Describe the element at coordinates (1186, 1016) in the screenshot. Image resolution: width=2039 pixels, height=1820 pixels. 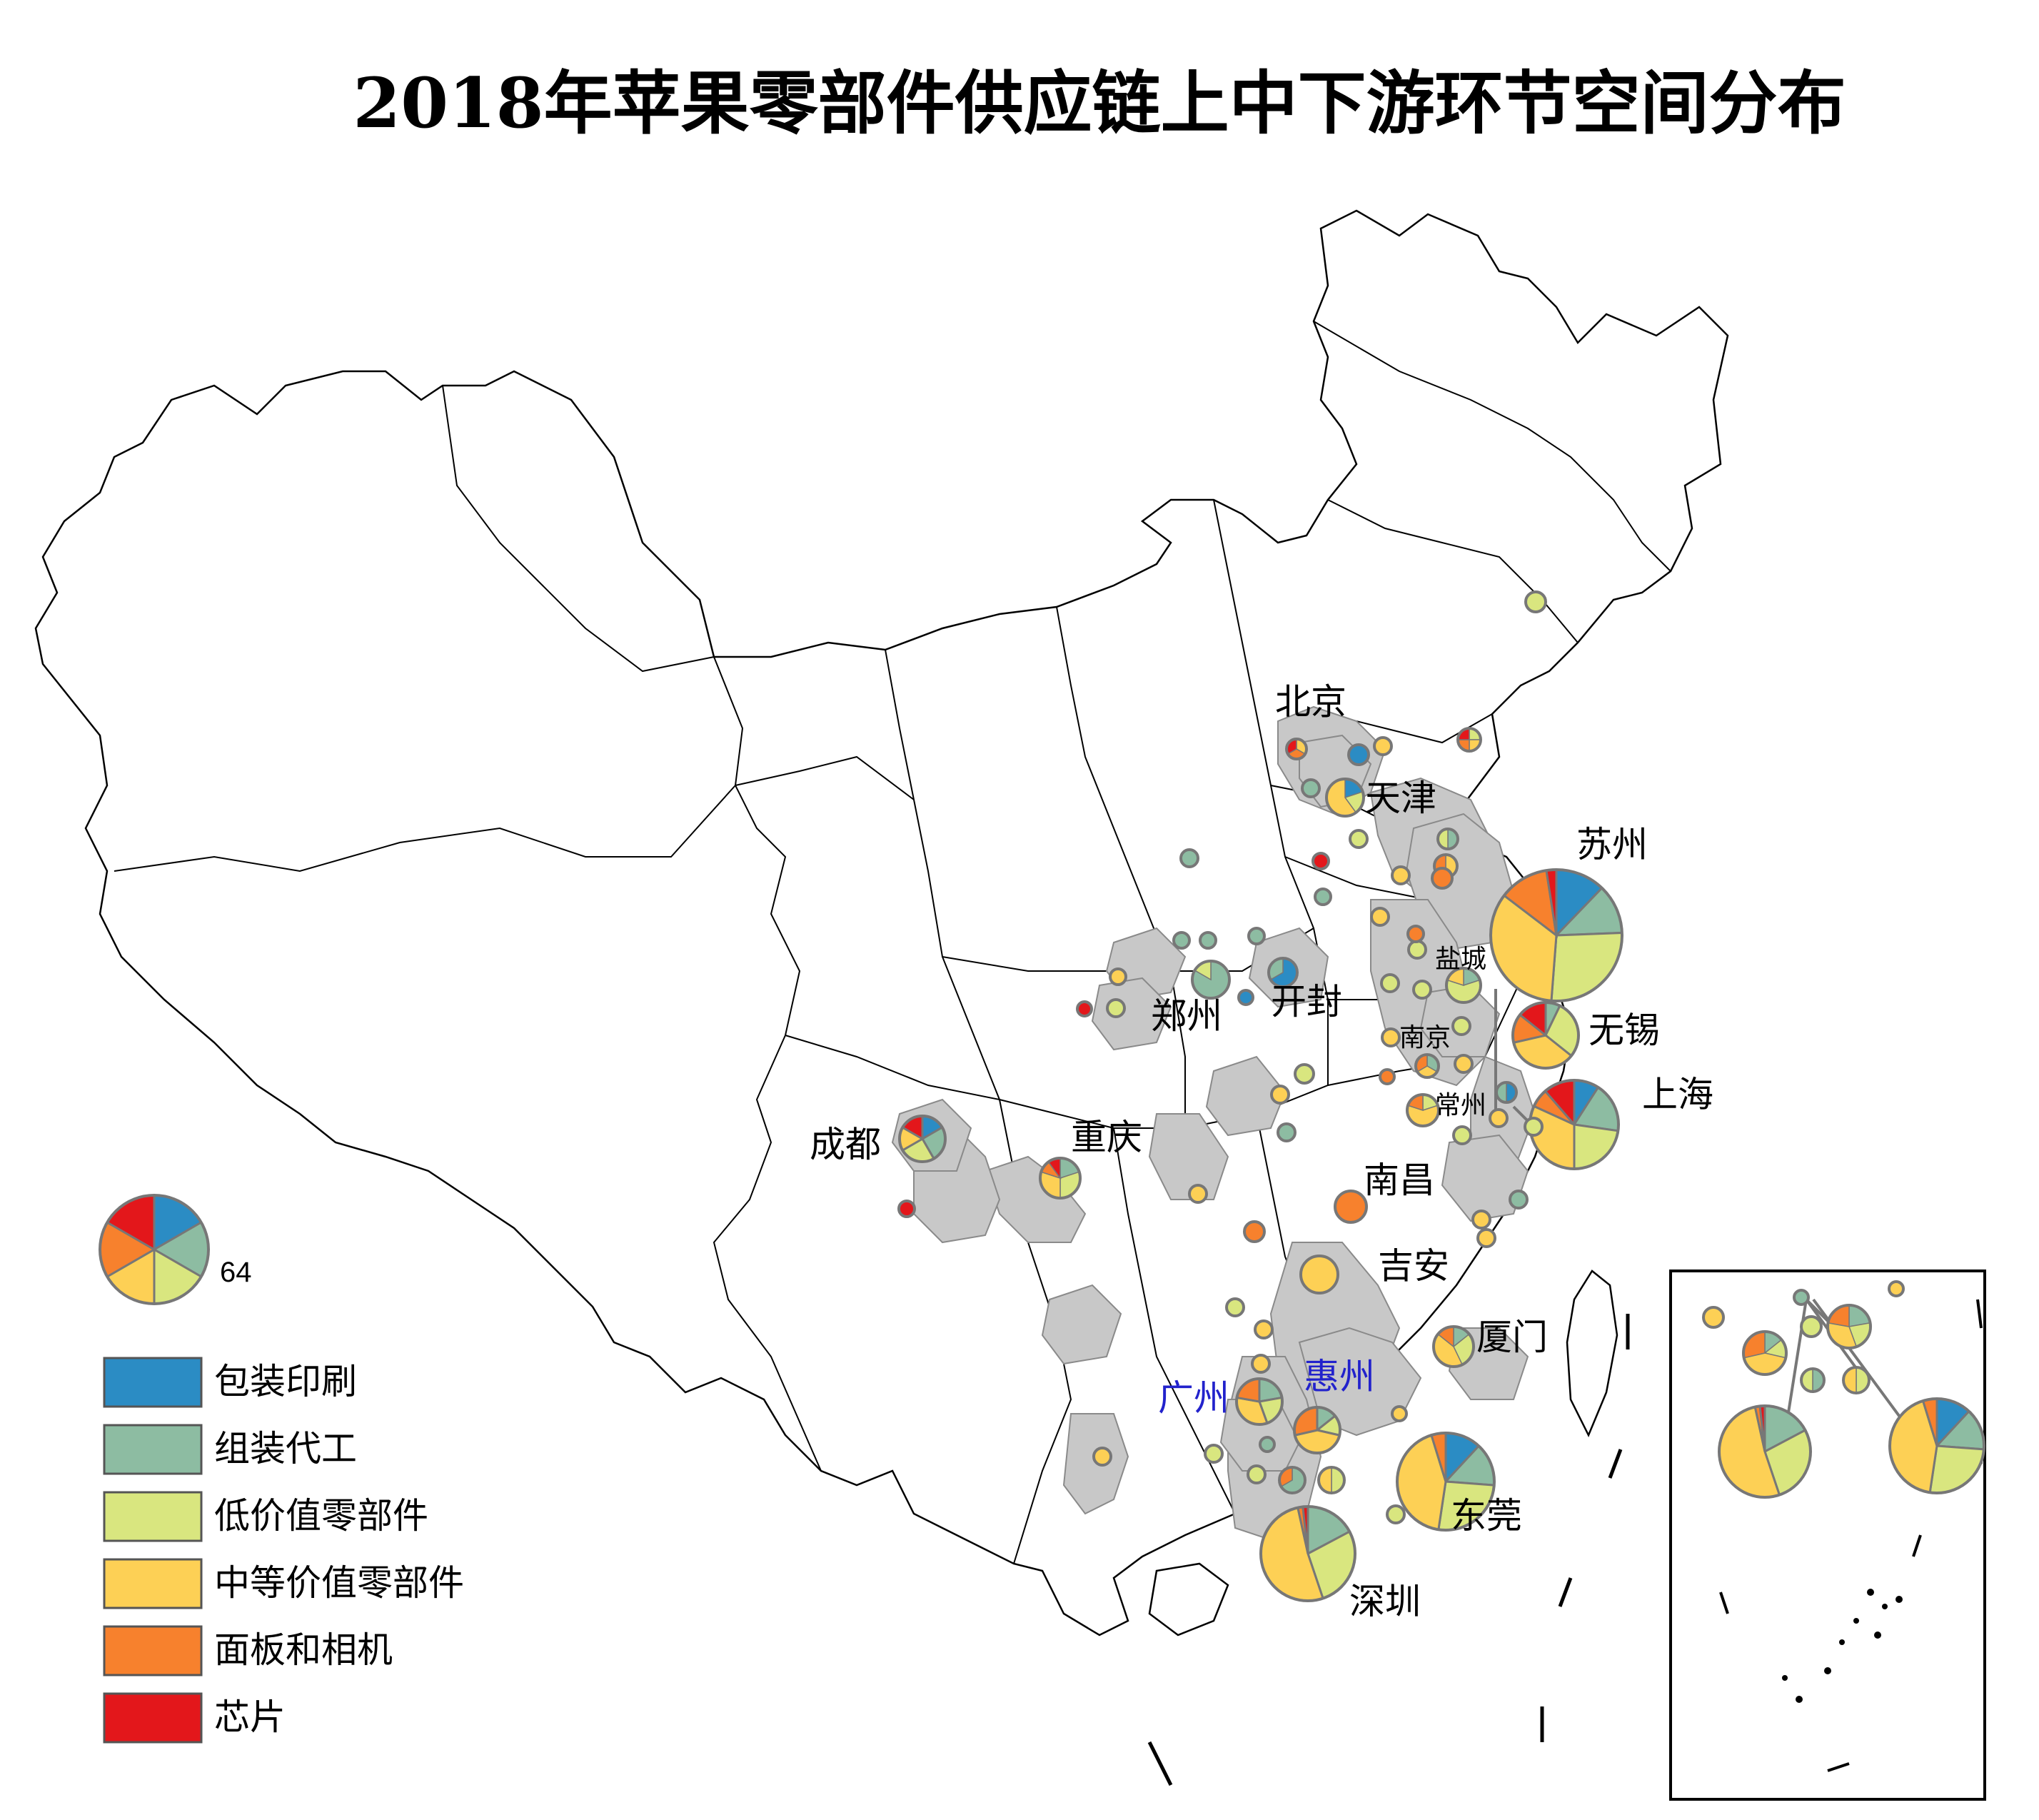
I see `label-zhengzhou: 郑州` at that location.